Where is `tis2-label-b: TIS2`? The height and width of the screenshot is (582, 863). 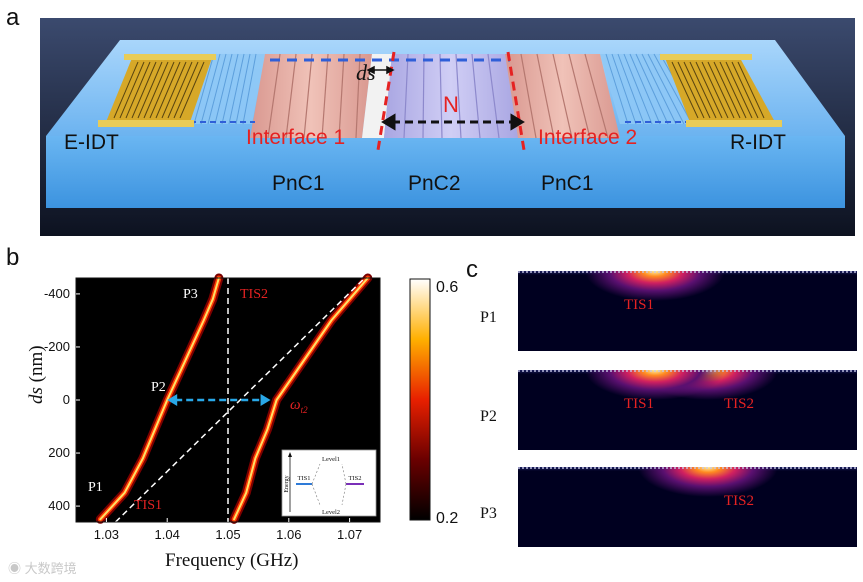
tis2-label-b: TIS2 is located at coordinates (254, 294).